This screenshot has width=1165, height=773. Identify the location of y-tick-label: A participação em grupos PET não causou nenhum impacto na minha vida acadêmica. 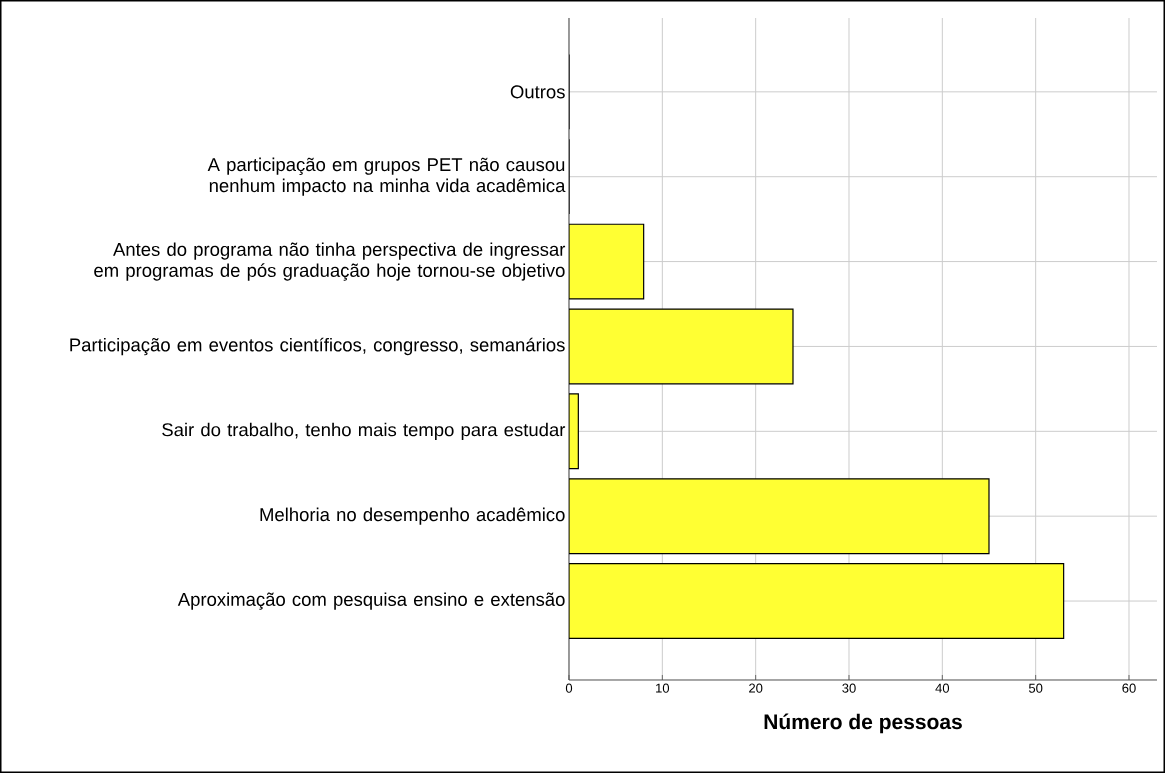
(386, 176).